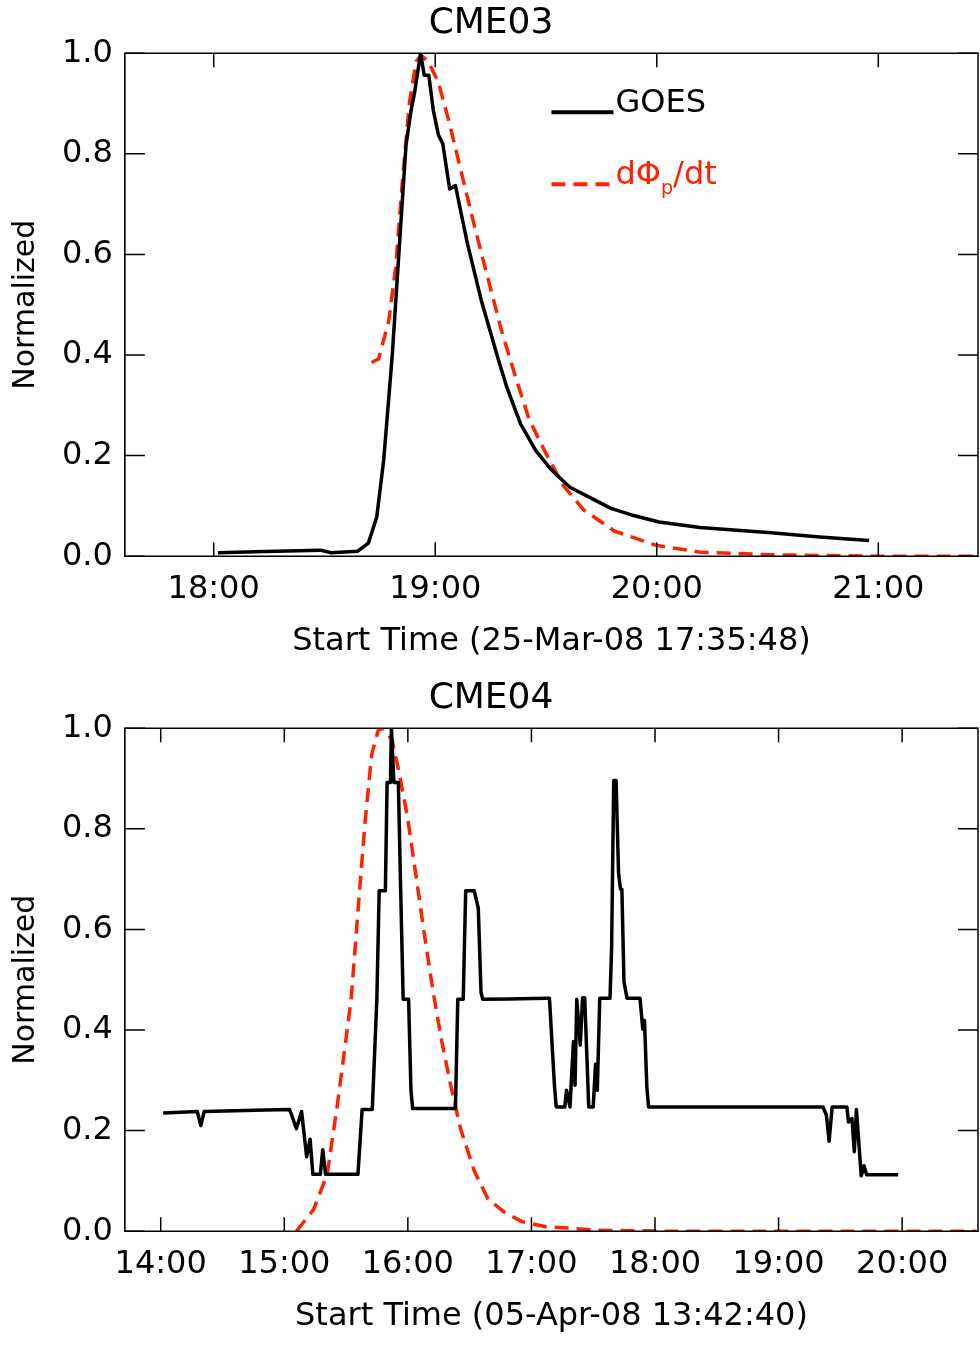 Image resolution: width=980 pixels, height=1351 pixels. I want to click on x-tick-label: 16:00, so click(407, 1261).